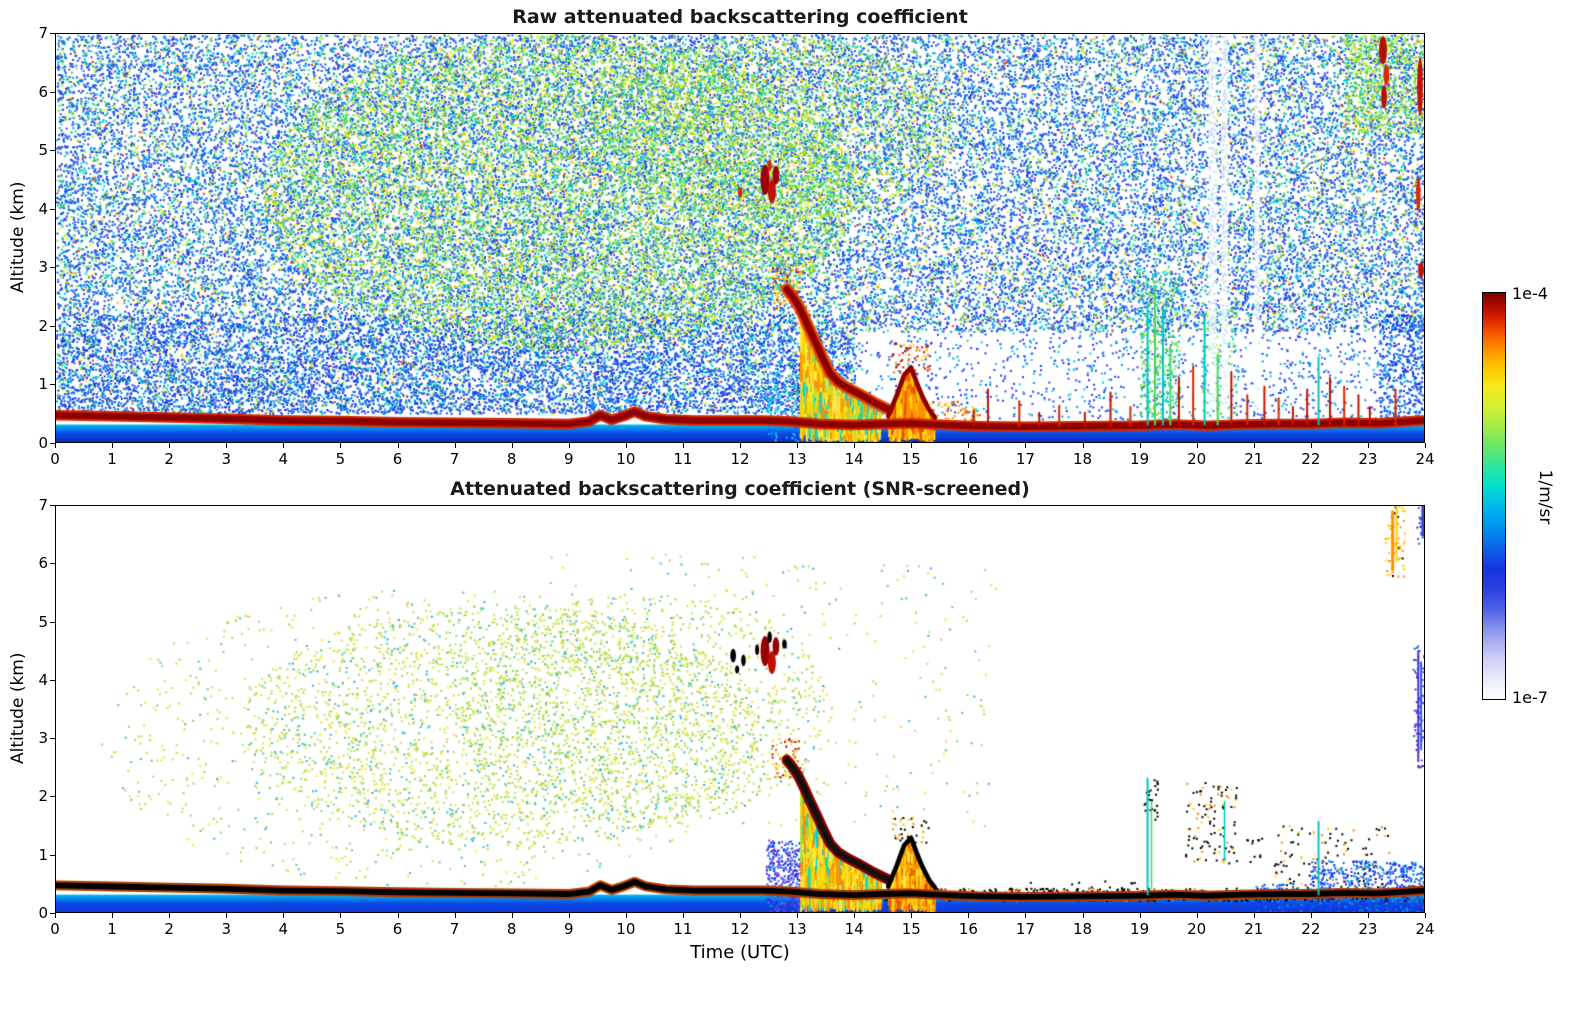 The width and height of the screenshot is (1595, 1020). Describe the element at coordinates (1140, 929) in the screenshot. I see `x-tick-label: 19` at that location.